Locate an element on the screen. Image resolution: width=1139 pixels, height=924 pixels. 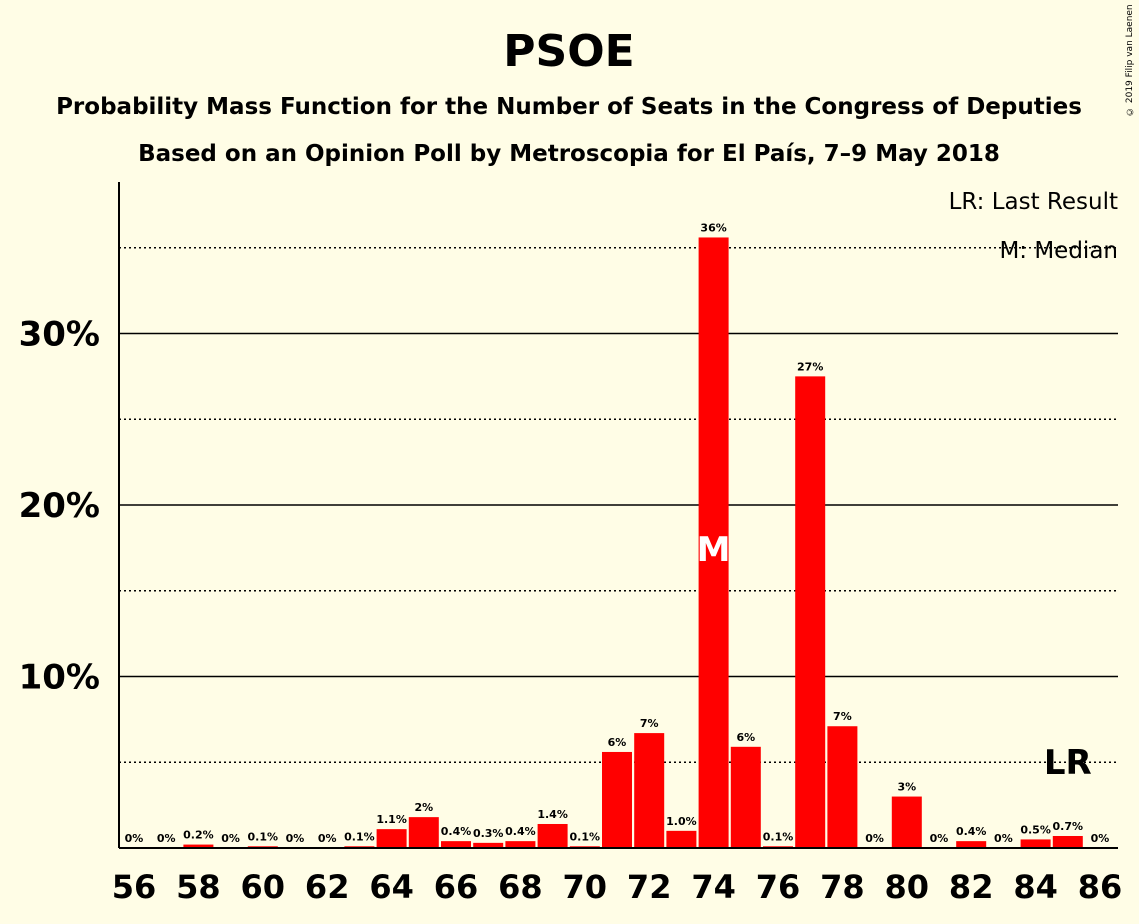
bar-label-seat-61: 0% is located at coordinates (295, 838).